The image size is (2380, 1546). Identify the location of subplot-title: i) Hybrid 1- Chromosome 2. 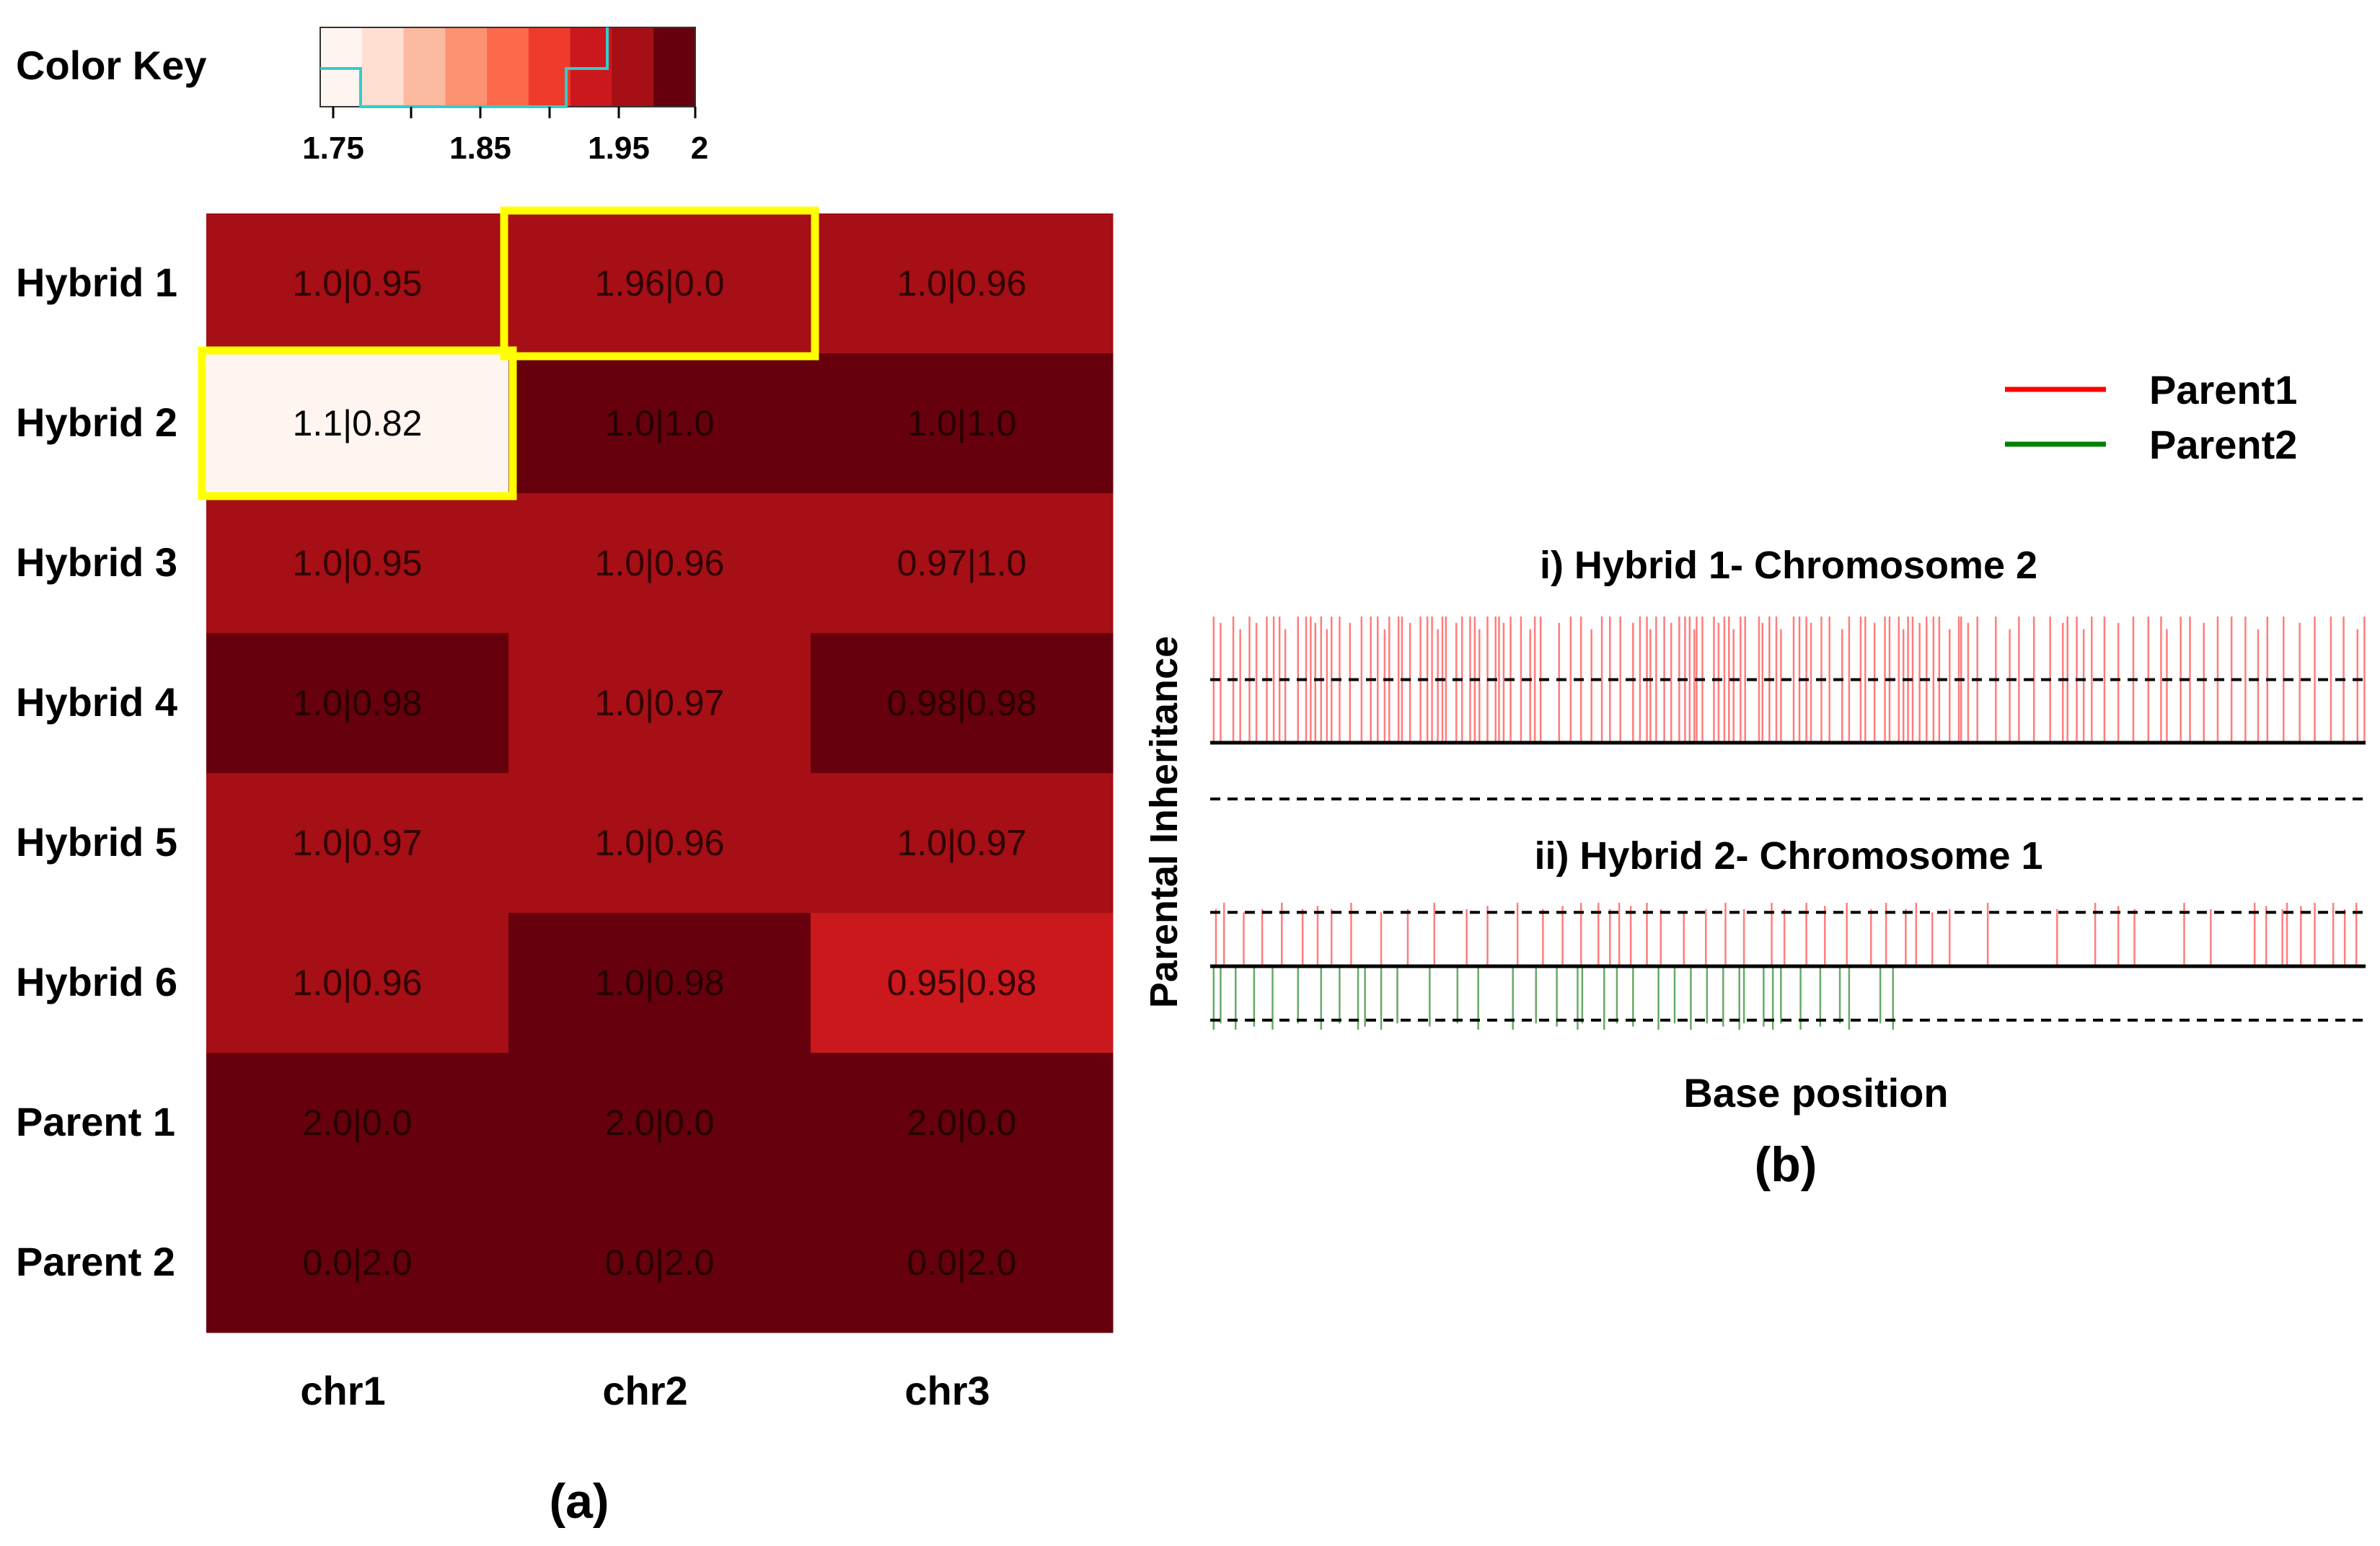
(1788, 566).